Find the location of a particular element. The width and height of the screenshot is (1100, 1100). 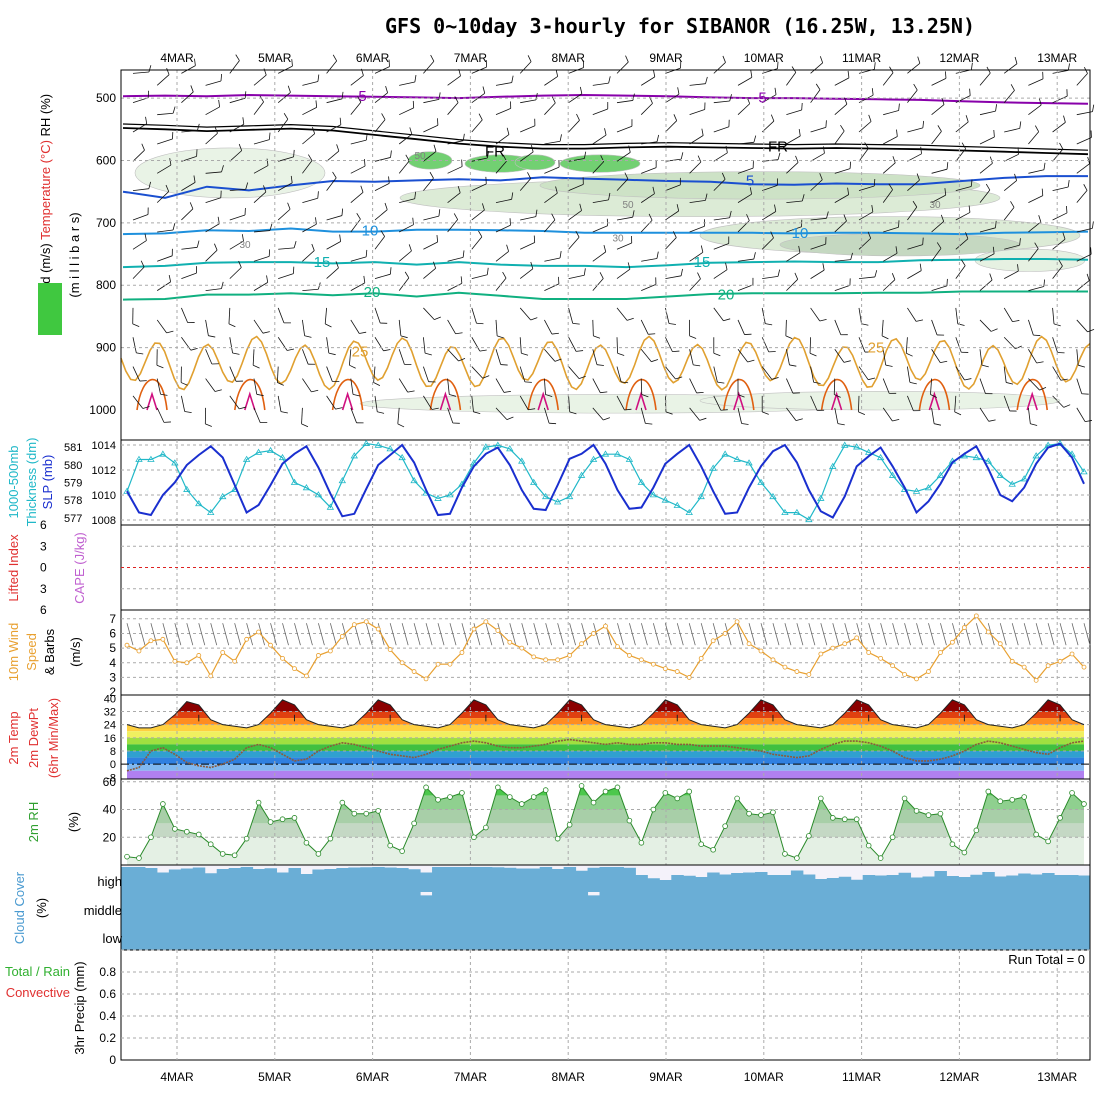

contour-label: 20 is located at coordinates (726, 295).